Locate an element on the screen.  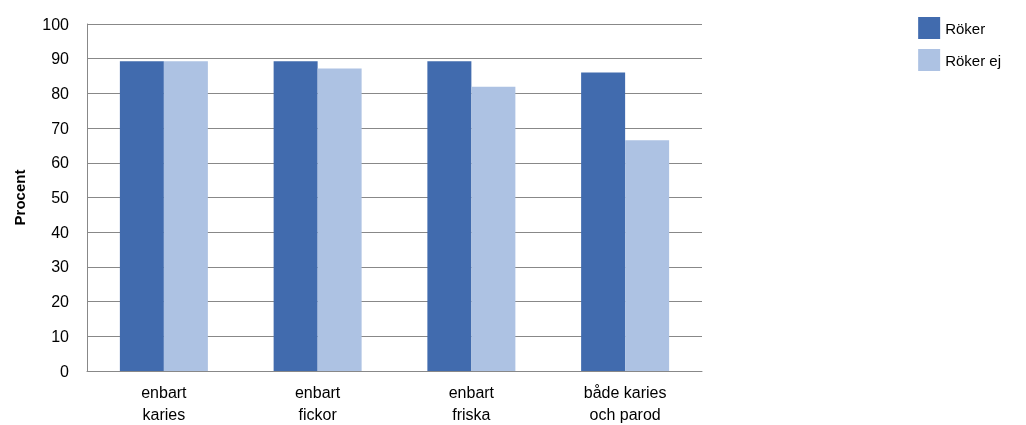
y-tick-label: 50 is located at coordinates (60, 197).